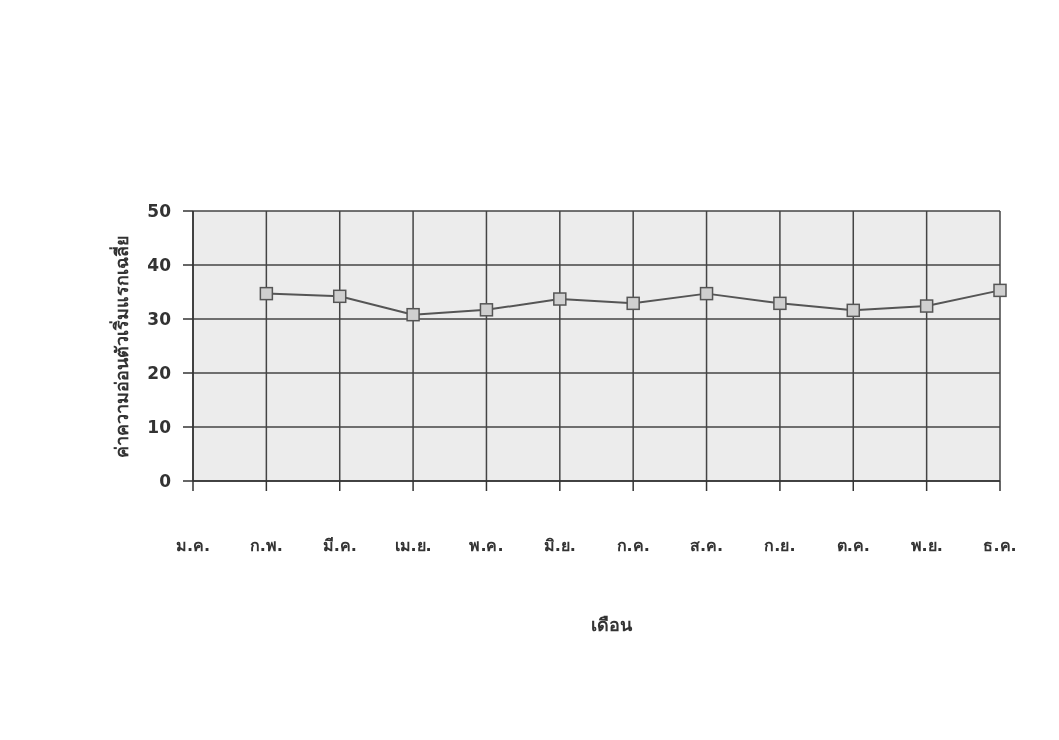 This screenshot has height=740, width=1059. I want to click on x-tick-label: ส.ค., so click(706, 545).